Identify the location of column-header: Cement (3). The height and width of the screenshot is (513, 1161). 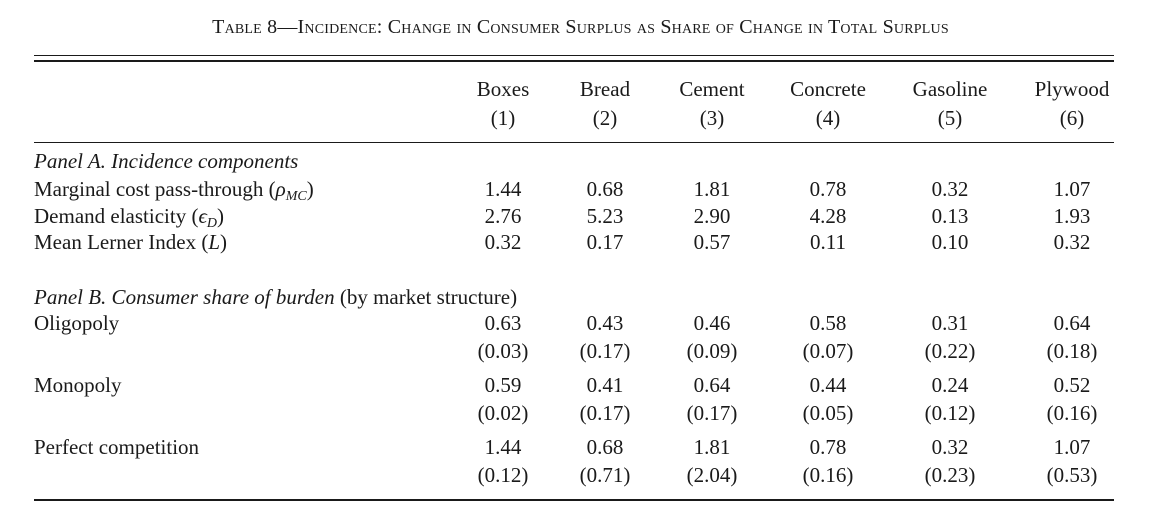
(712, 104).